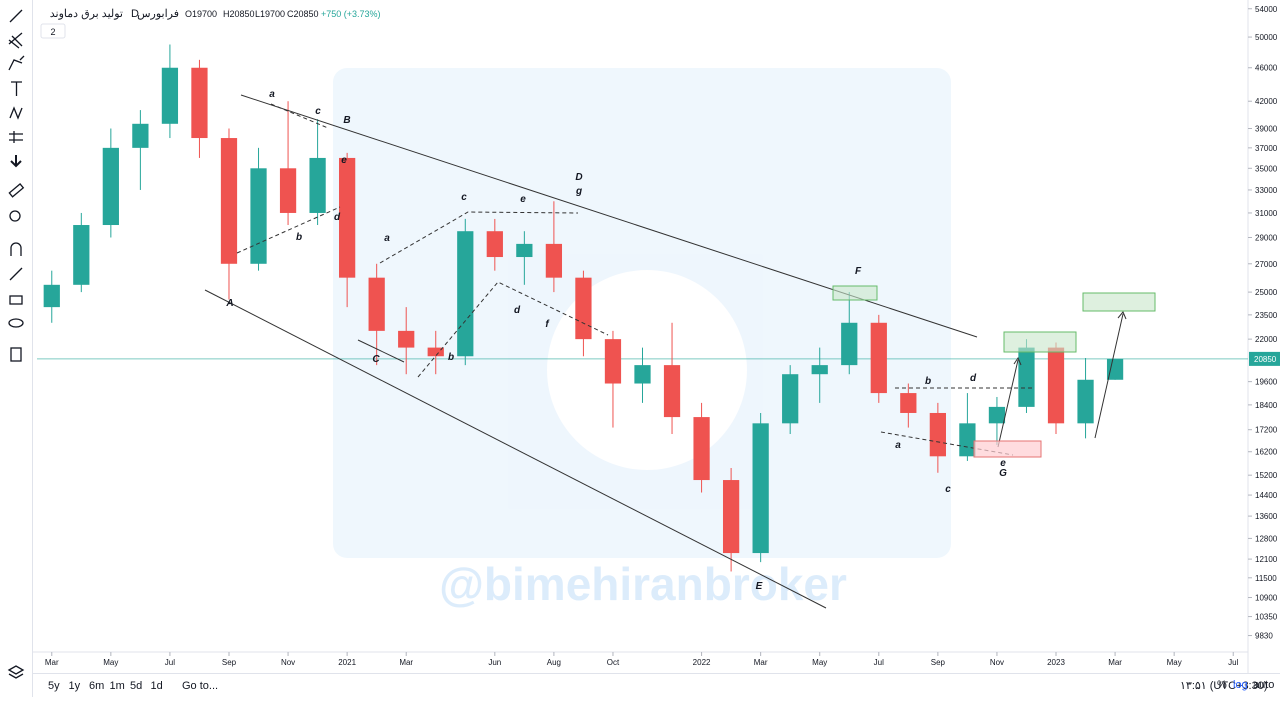  What do you see at coordinates (1266, 190) in the screenshot?
I see `price-label: 33000` at bounding box center [1266, 190].